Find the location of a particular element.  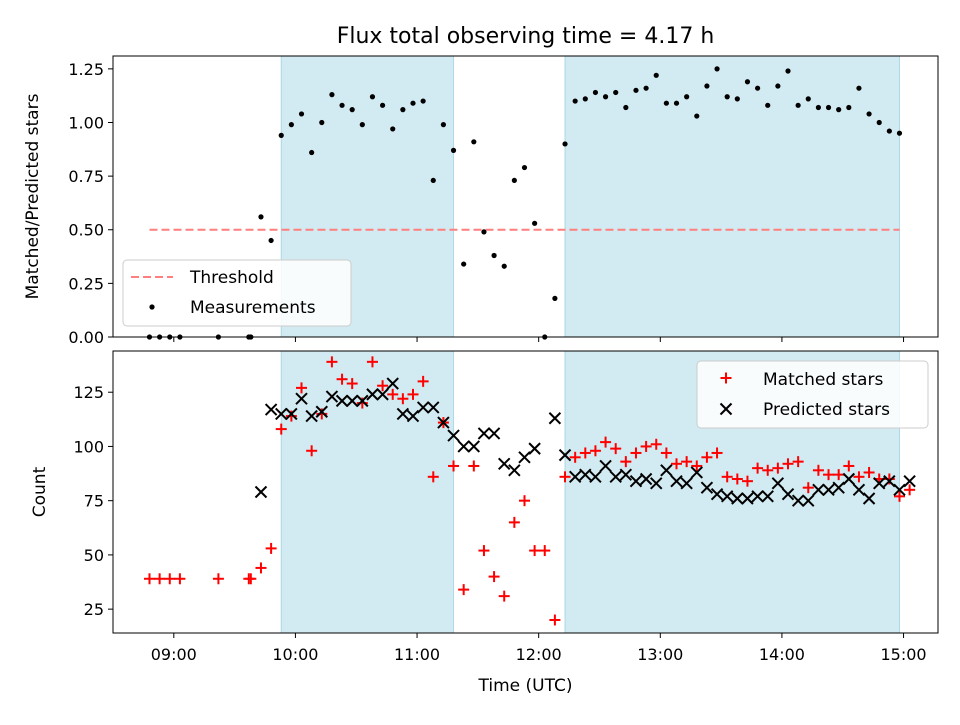

legend-measurement-swatch is located at coordinates (152, 307).